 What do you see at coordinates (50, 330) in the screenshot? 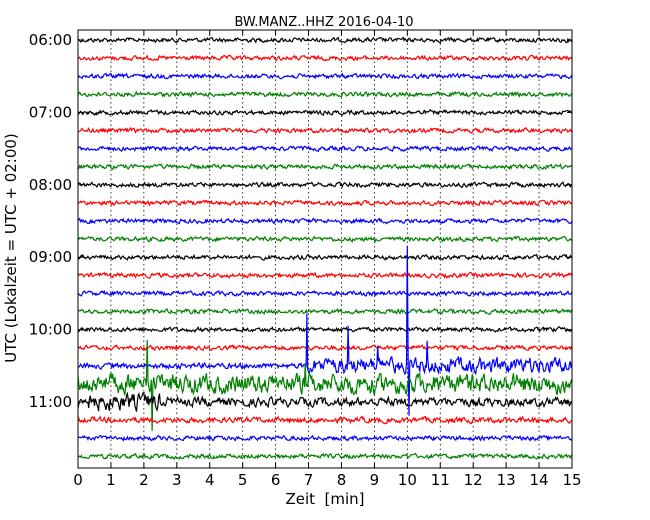
I see `y-tick-label: 10:00` at bounding box center [50, 330].